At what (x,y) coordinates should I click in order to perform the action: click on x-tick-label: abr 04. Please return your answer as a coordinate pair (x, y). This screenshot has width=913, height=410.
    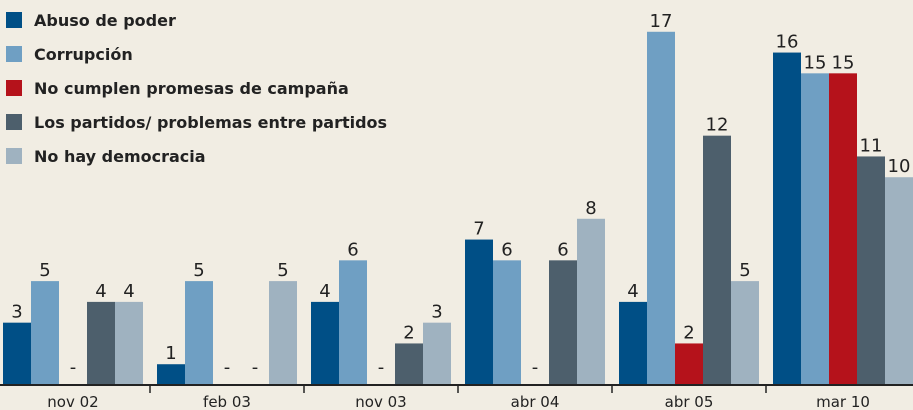
    Looking at the image, I should click on (535, 401).